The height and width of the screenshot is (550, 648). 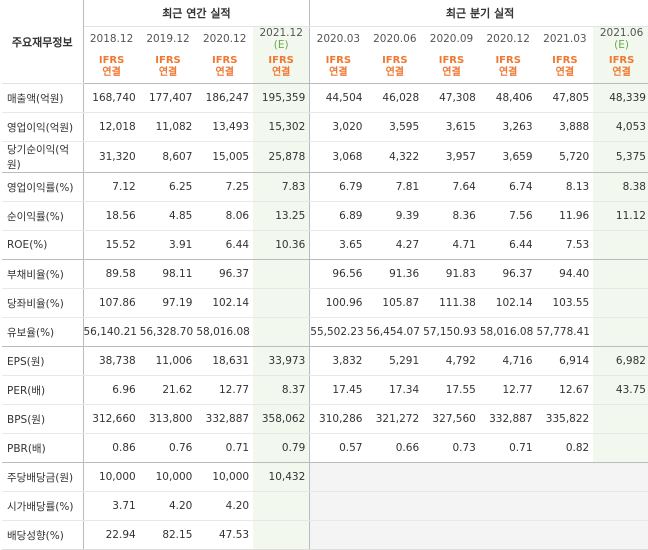 What do you see at coordinates (338, 332) in the screenshot?
I see `value-cell: 55,502.23` at bounding box center [338, 332].